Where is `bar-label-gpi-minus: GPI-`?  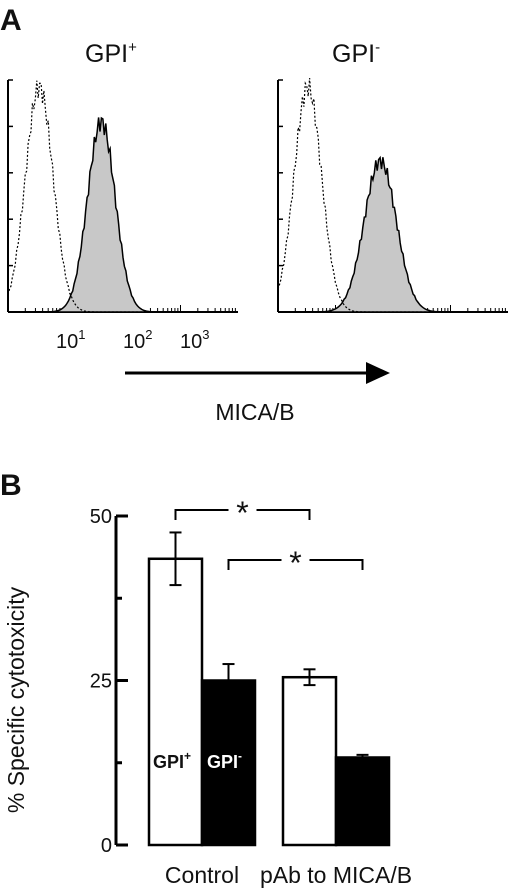 bar-label-gpi-minus: GPI- is located at coordinates (224, 760).